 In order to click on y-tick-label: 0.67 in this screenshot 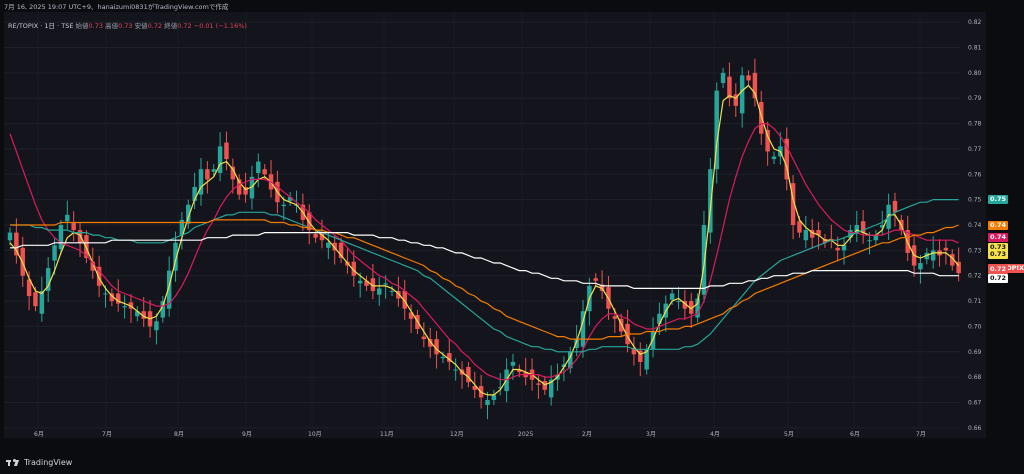, I will do `click(975, 403)`.